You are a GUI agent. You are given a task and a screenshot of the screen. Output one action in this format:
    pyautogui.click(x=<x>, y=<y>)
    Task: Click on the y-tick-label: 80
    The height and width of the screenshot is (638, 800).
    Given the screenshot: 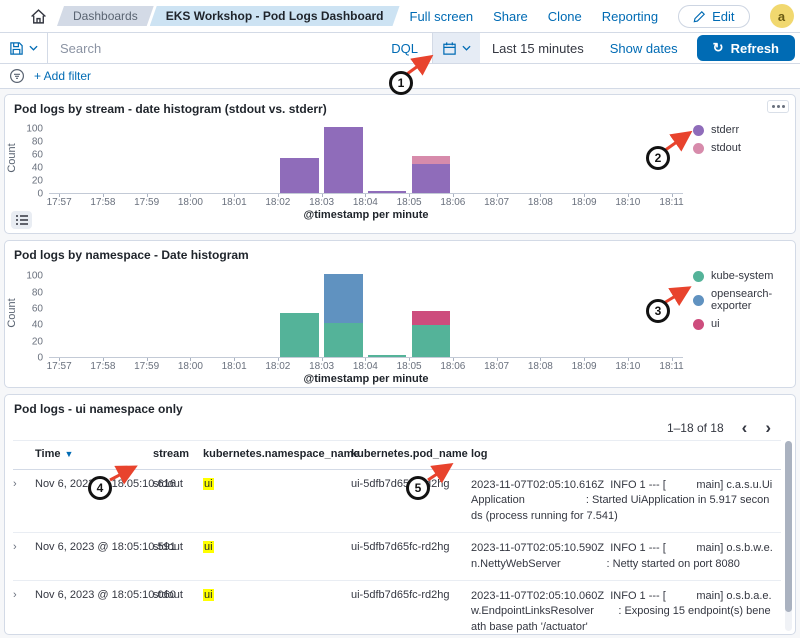 What is the action you would take?
    pyautogui.click(x=37, y=293)
    